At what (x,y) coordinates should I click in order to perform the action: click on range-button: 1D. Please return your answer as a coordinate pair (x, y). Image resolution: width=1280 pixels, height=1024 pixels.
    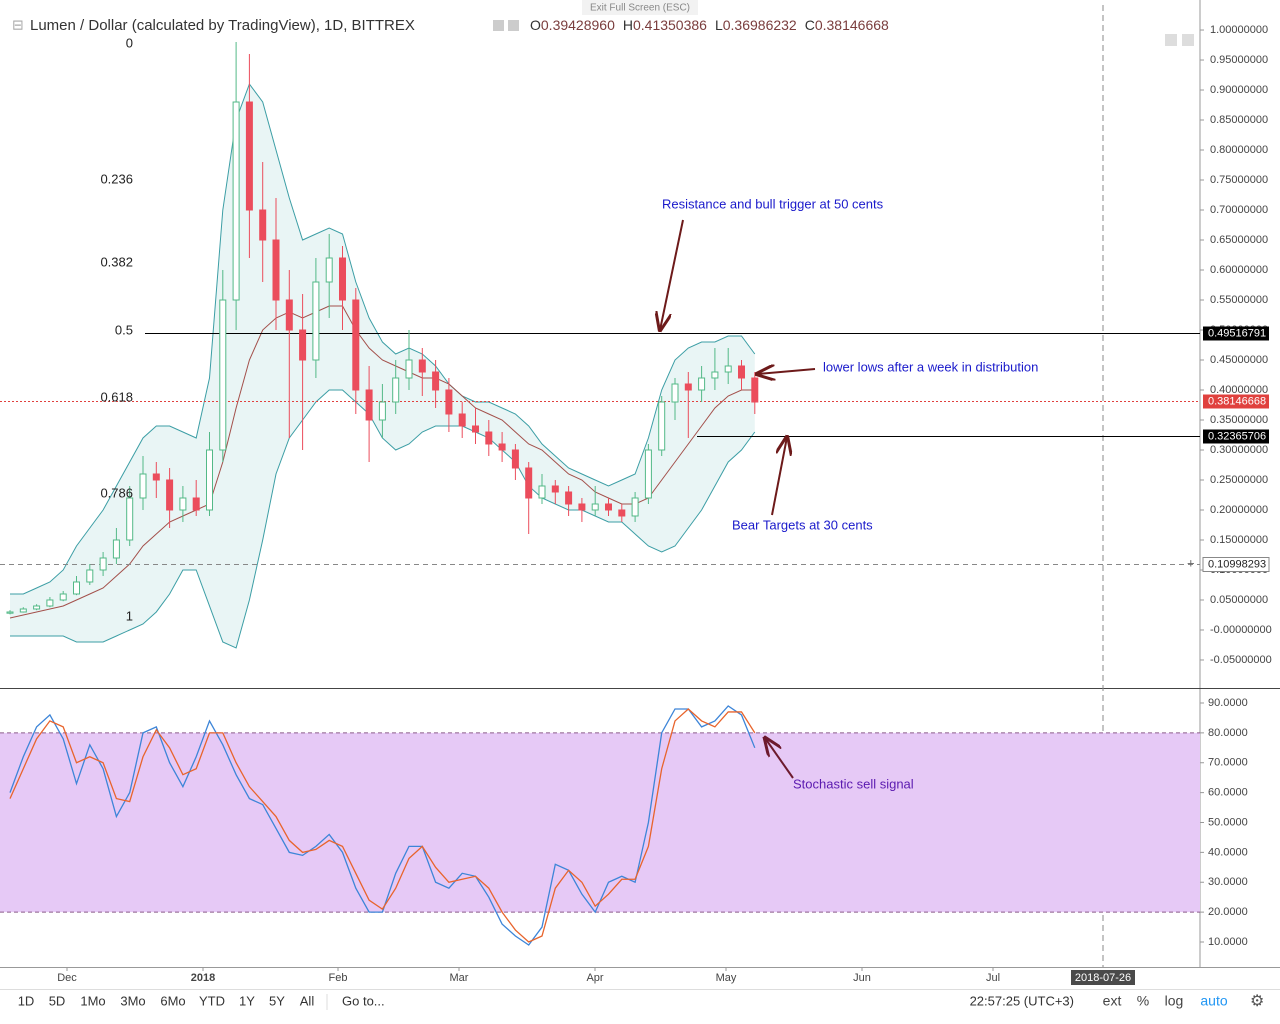
    Looking at the image, I should click on (26, 1000).